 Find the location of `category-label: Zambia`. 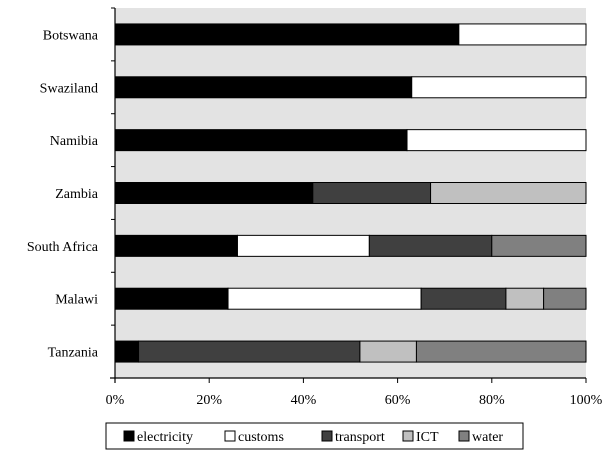

category-label: Zambia is located at coordinates (77, 194).